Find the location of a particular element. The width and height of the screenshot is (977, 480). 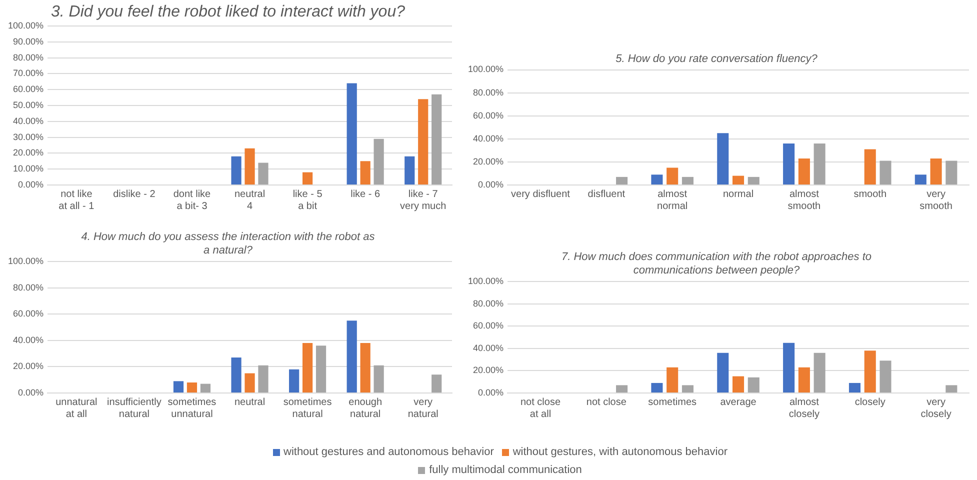

y-tick-label: 70.00% is located at coordinates (28, 73).